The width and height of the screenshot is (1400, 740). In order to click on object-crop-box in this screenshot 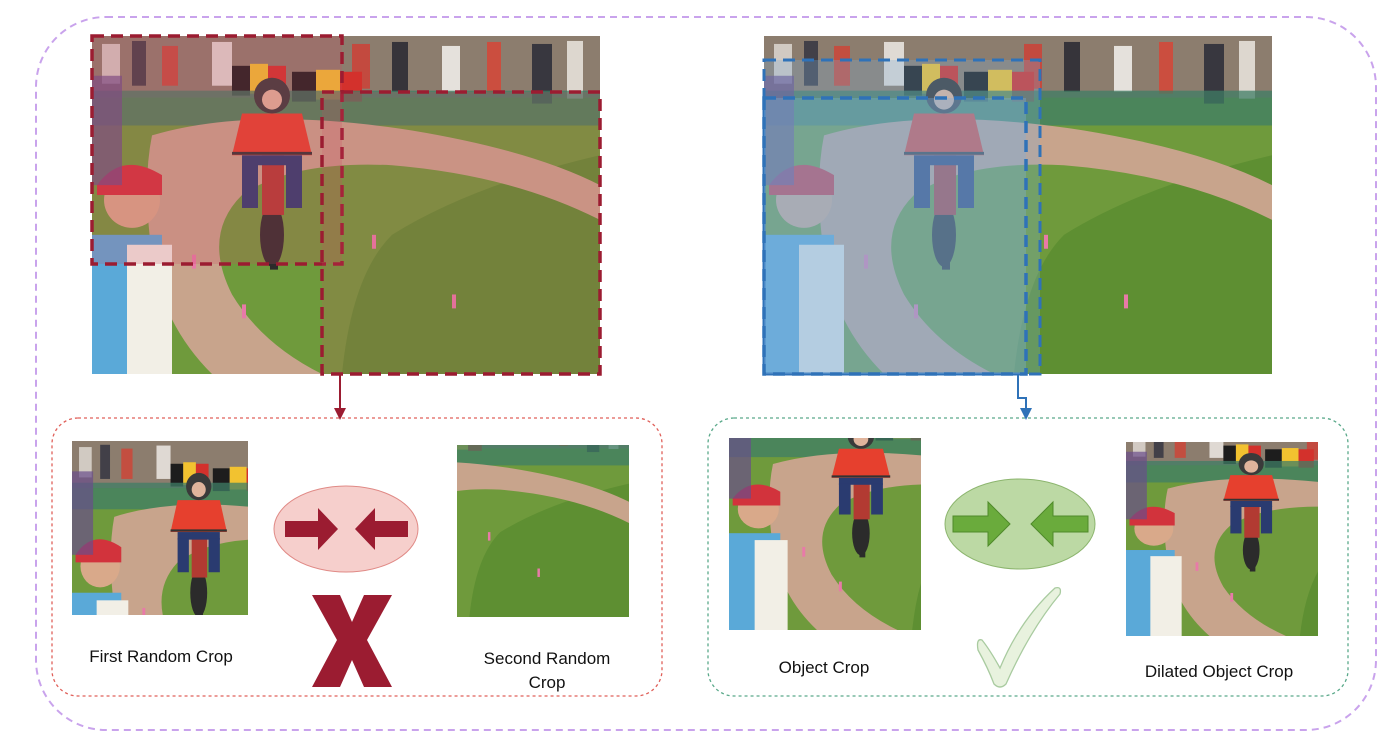, I will do `click(895, 236)`.